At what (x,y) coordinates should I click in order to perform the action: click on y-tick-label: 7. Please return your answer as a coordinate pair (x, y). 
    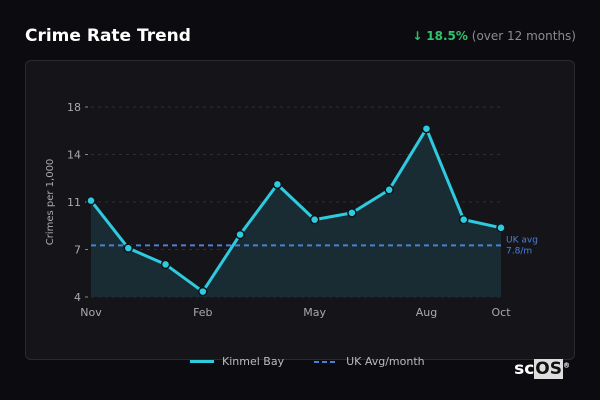
    Looking at the image, I should click on (77, 250).